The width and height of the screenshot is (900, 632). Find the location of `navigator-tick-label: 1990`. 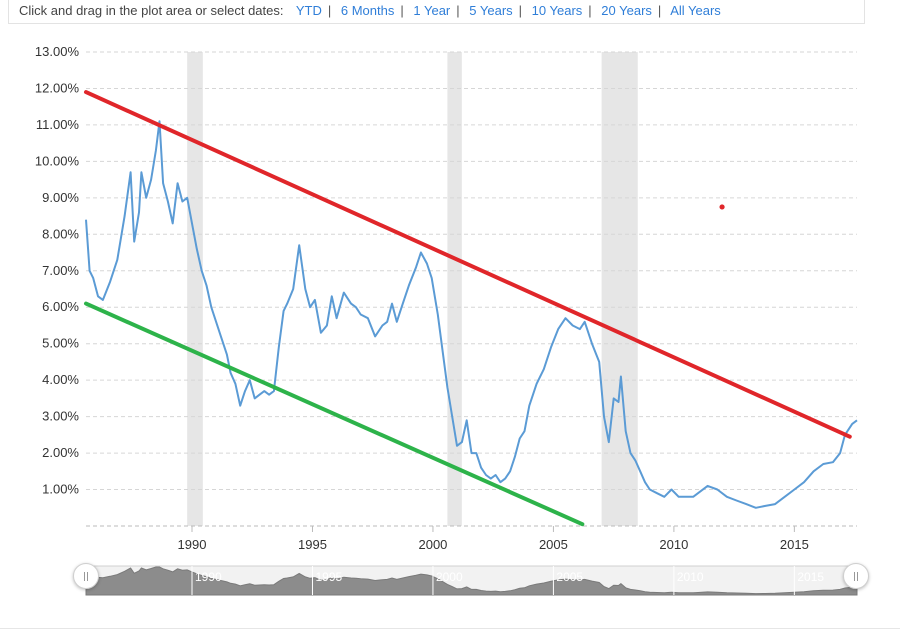

navigator-tick-label: 1990 is located at coordinates (208, 577).